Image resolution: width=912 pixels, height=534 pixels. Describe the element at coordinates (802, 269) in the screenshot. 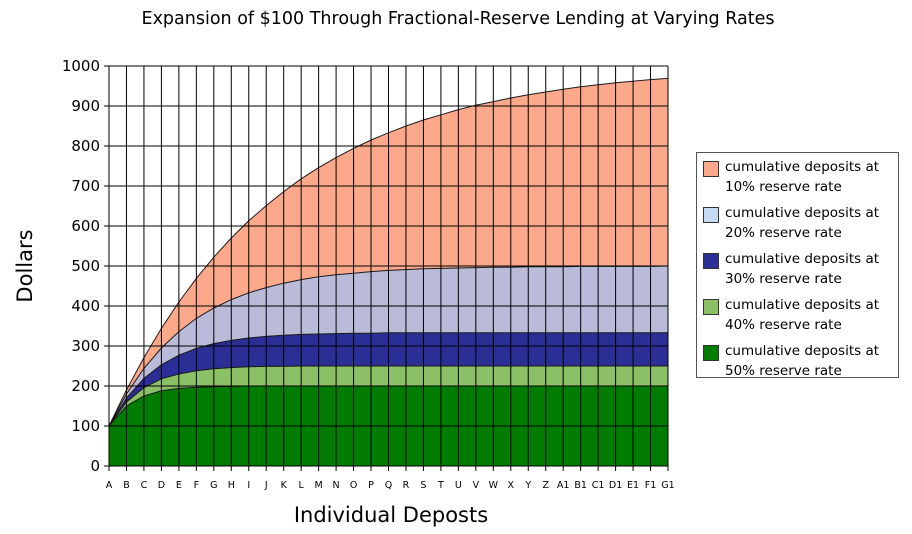

I see `legend-label-30pct: cumulative deposits at 30% reserve rate` at that location.